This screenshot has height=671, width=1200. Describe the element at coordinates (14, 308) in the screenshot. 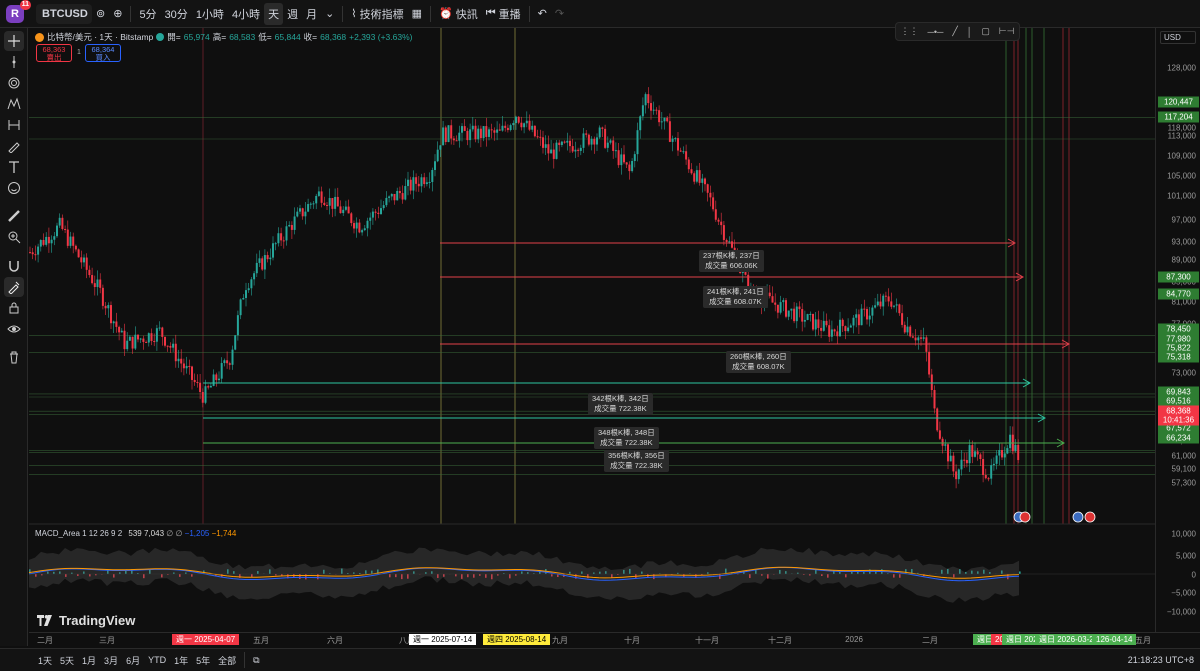

I see `lock-icon` at that location.